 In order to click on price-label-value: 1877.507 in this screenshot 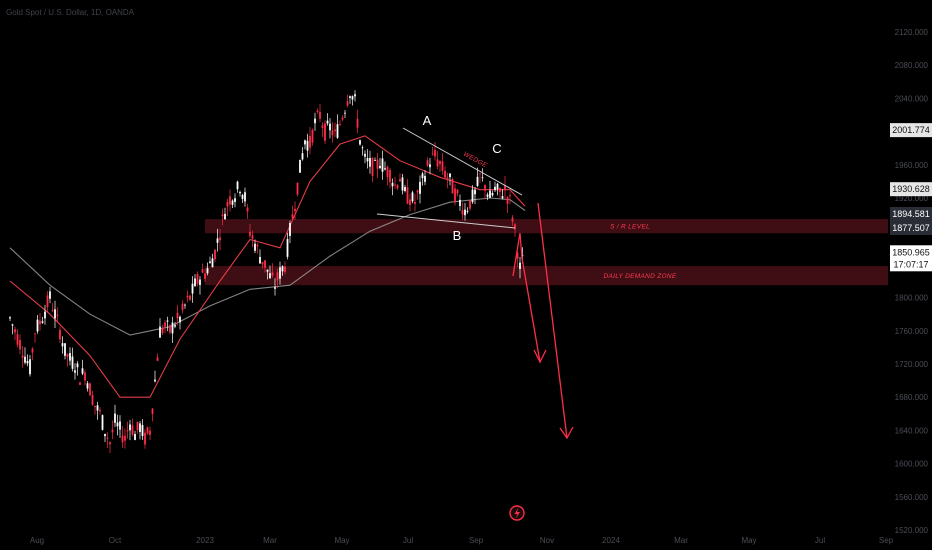, I will do `click(911, 228)`.